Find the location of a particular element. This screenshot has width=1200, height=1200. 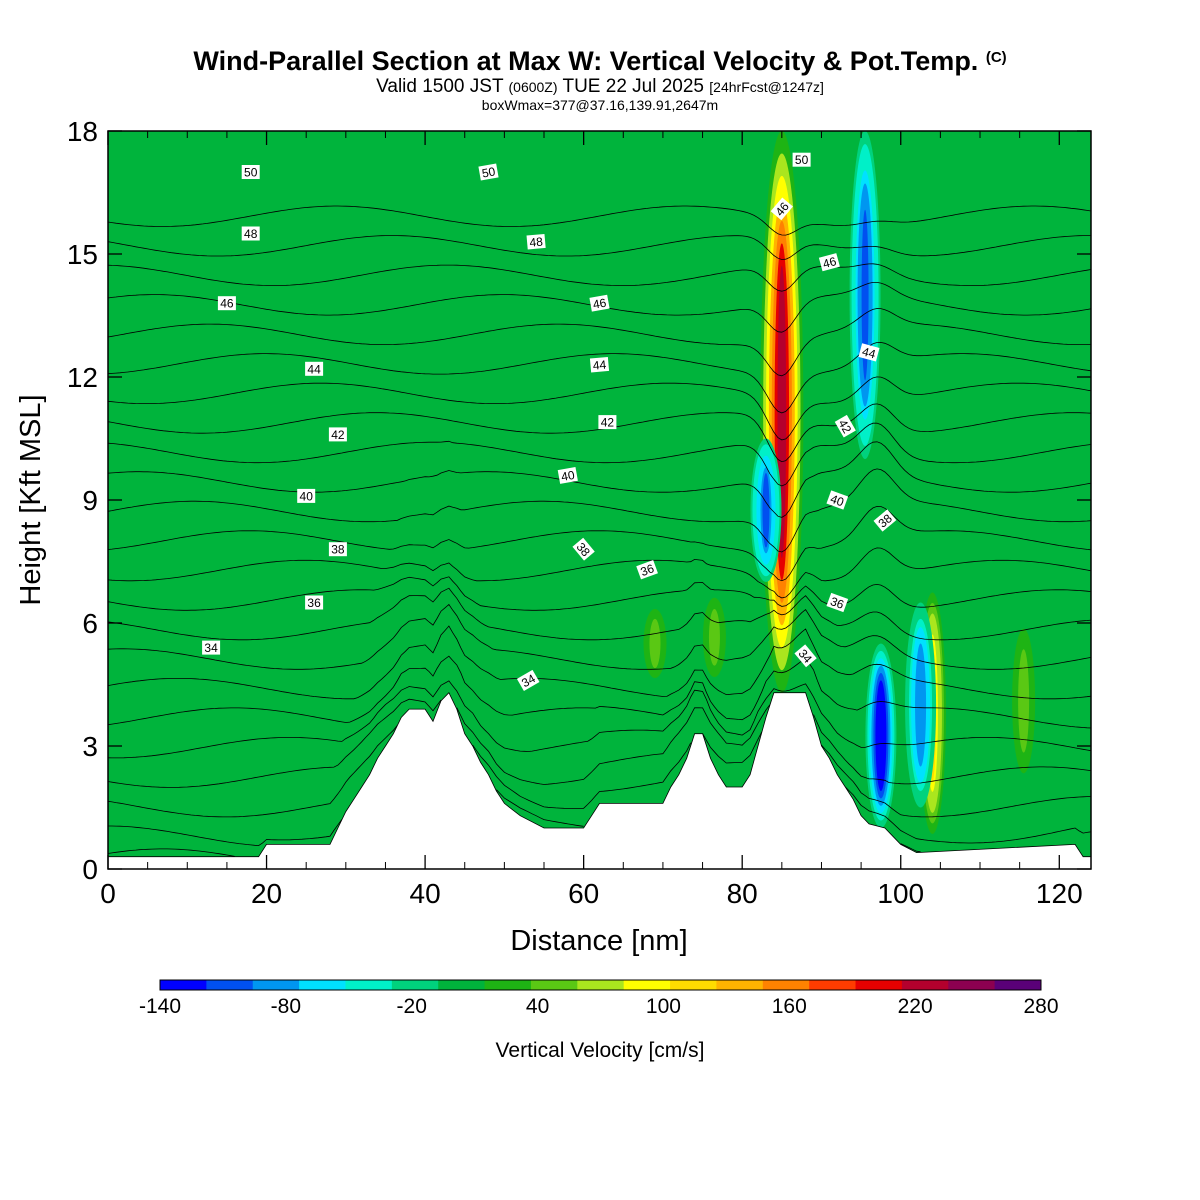

theta-label-19: 38 is located at coordinates (337, 549).